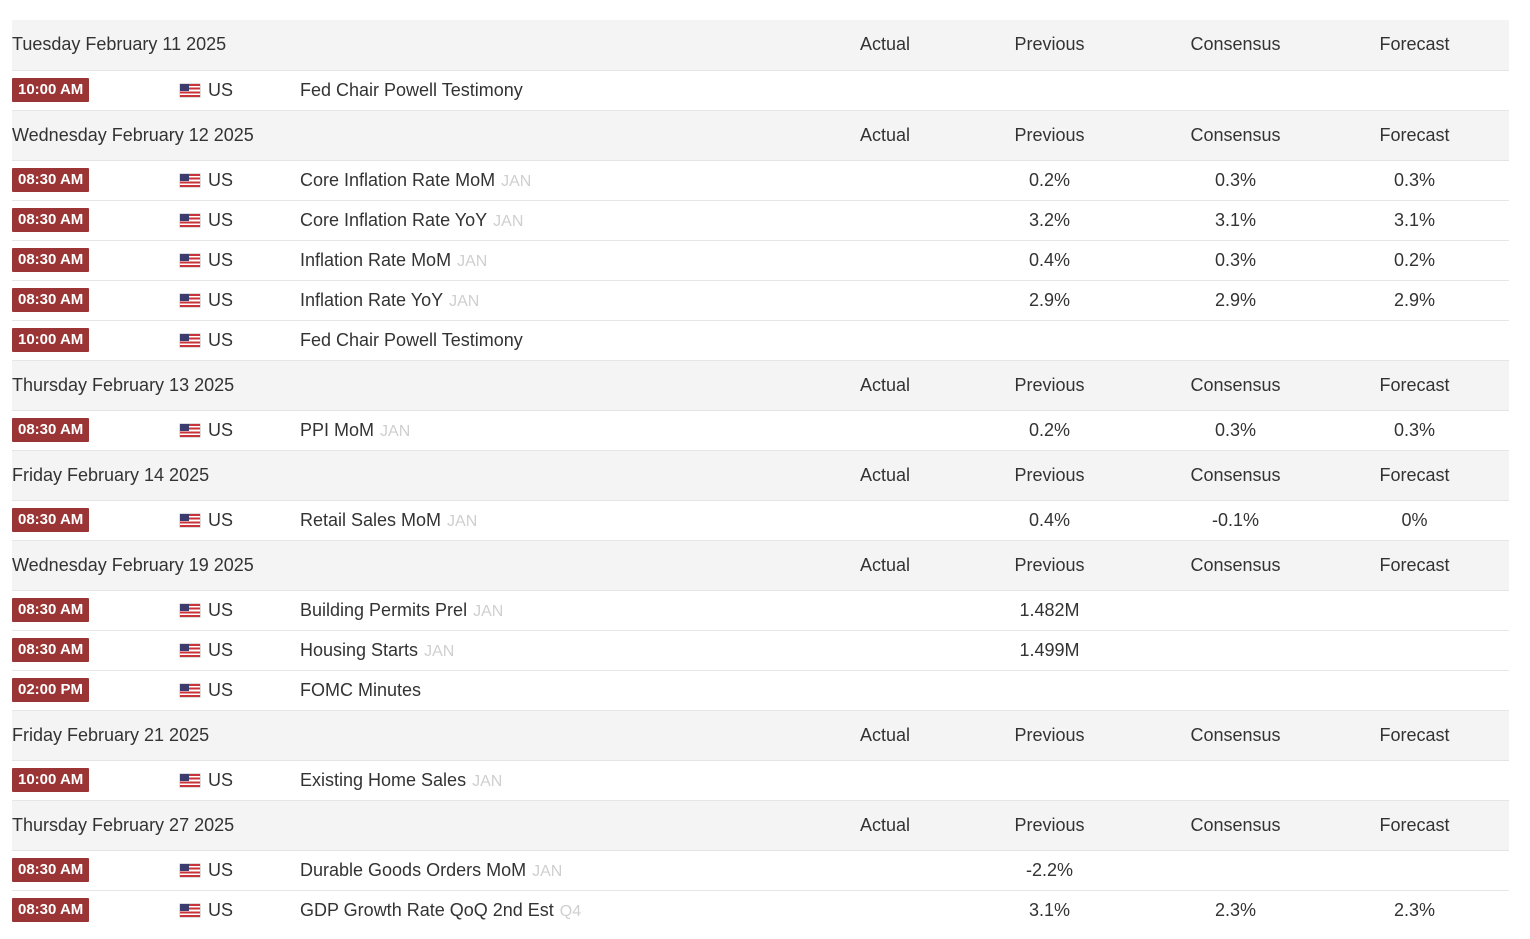 The width and height of the screenshot is (1530, 939). What do you see at coordinates (359, 649) in the screenshot?
I see `event-link: Housing Starts` at bounding box center [359, 649].